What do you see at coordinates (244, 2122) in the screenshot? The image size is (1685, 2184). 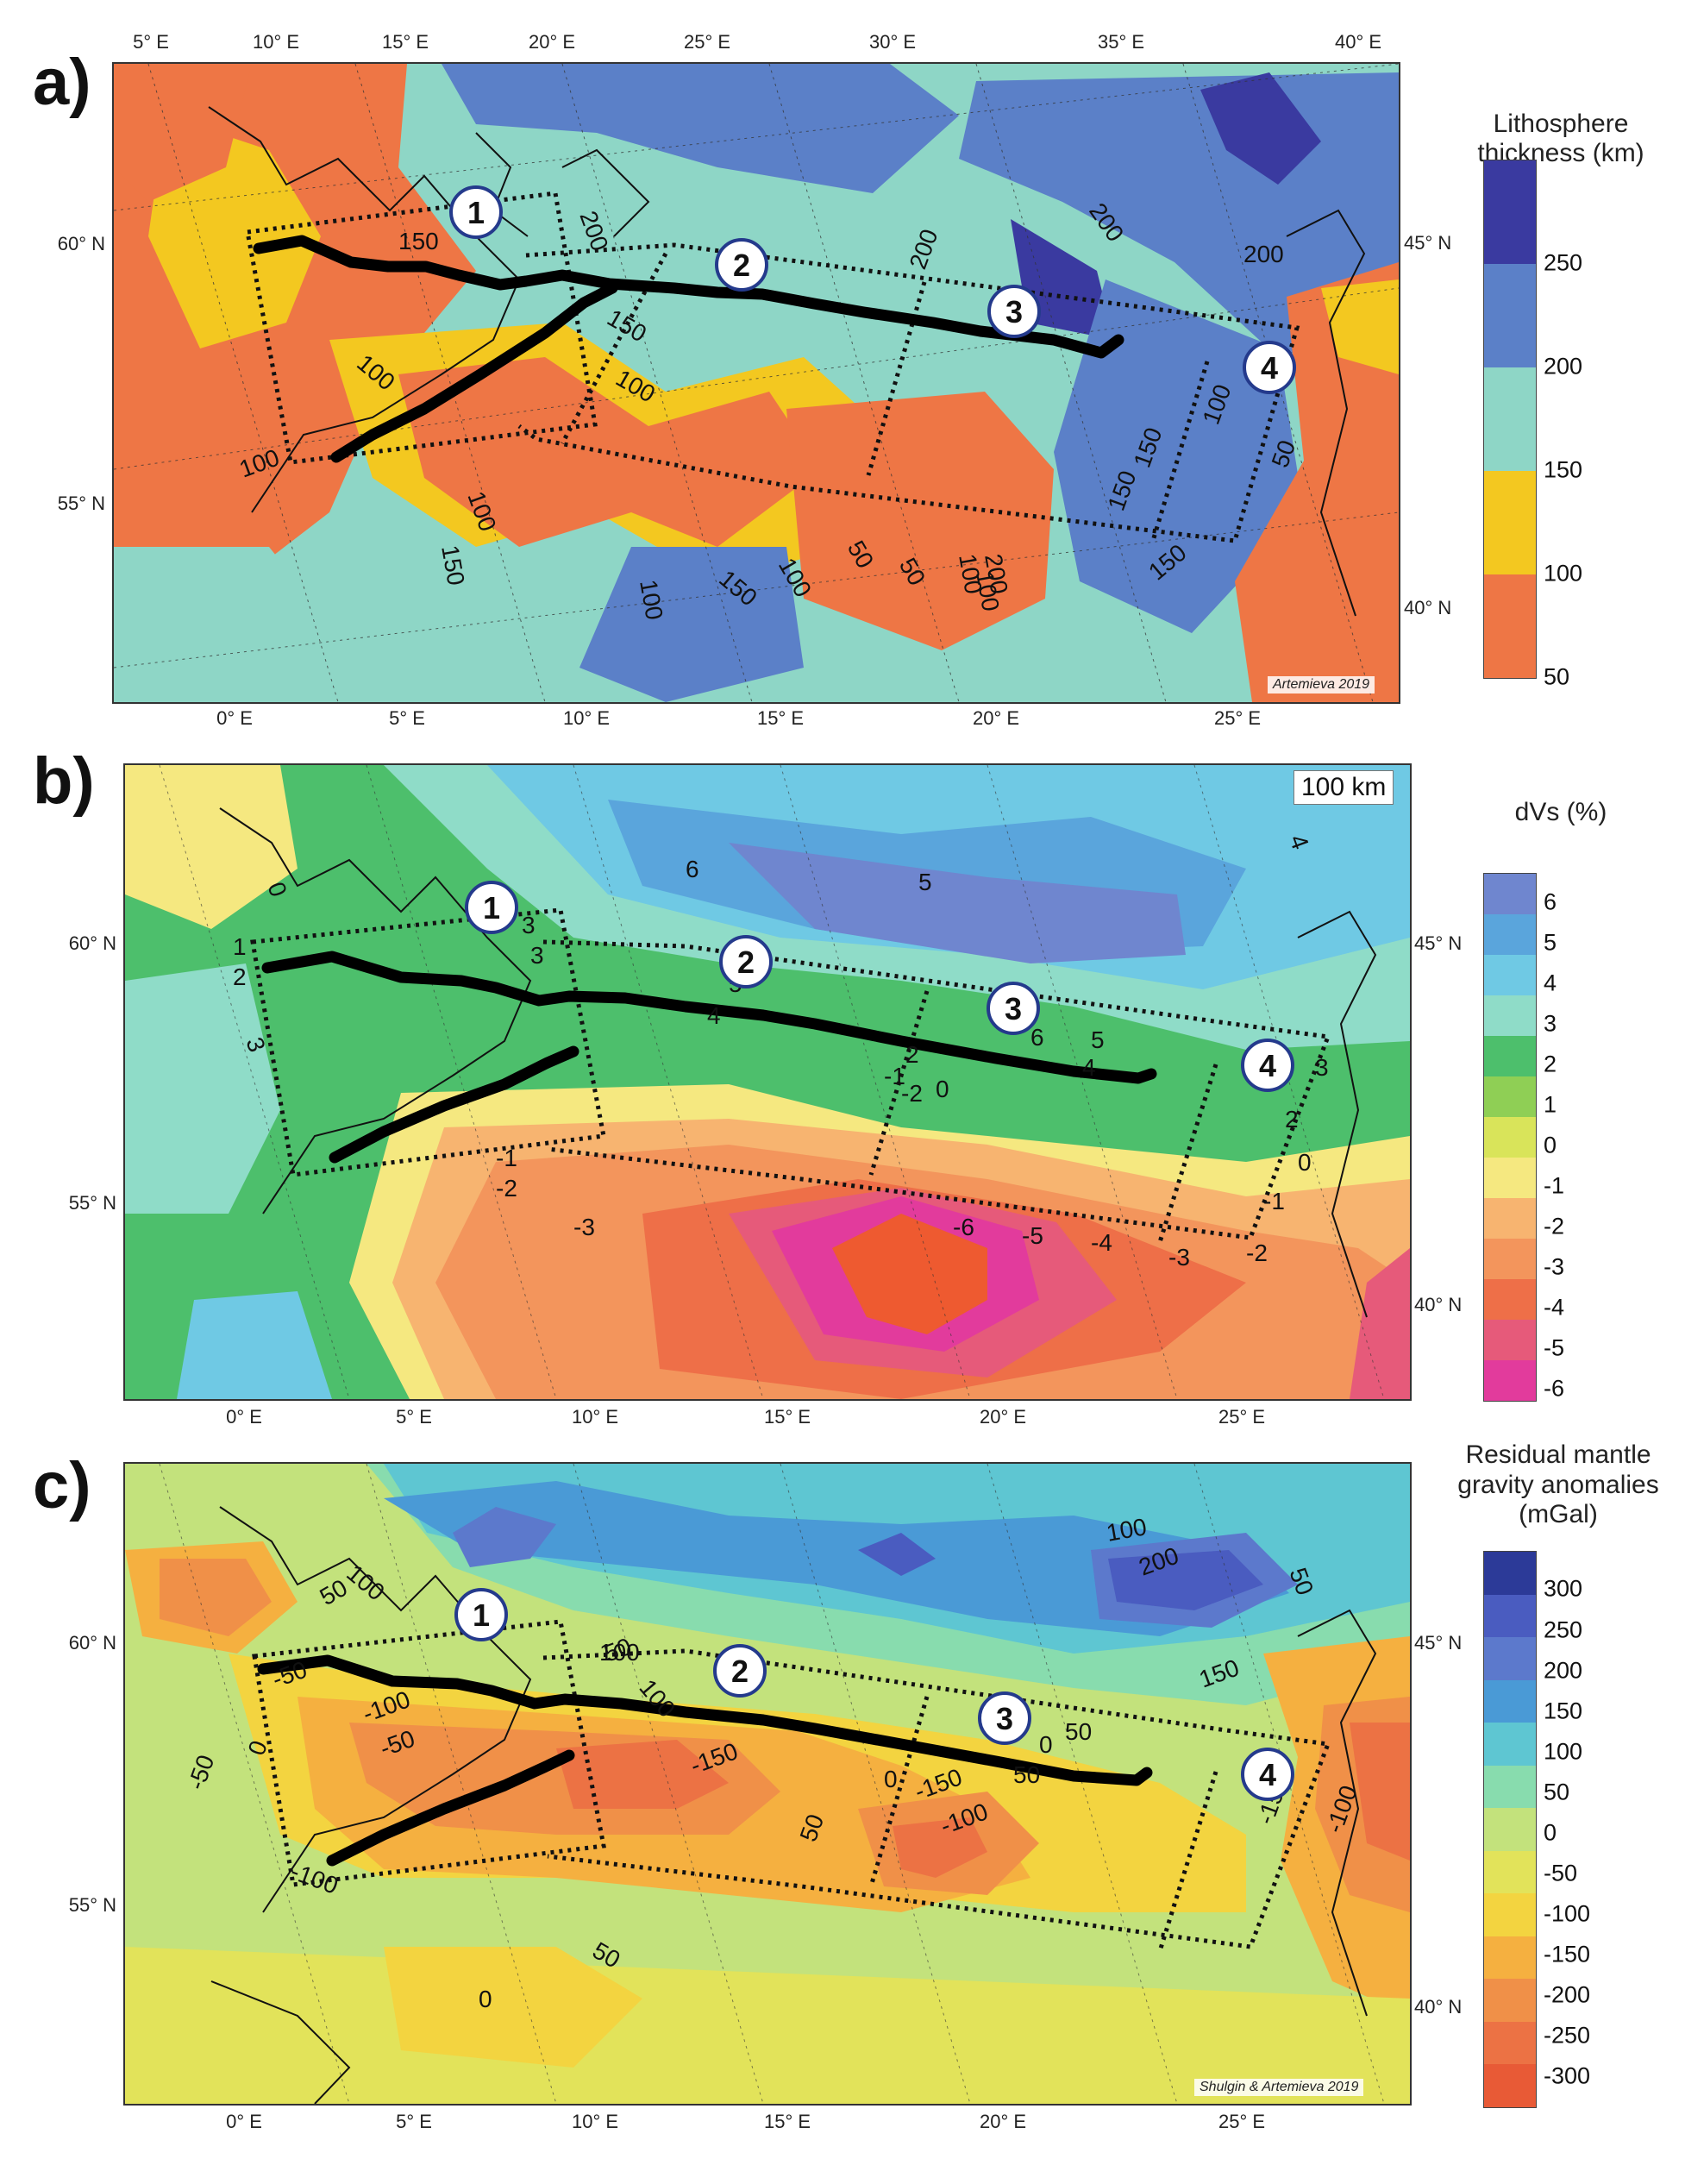 I see `tick-label: 0° E` at bounding box center [244, 2122].